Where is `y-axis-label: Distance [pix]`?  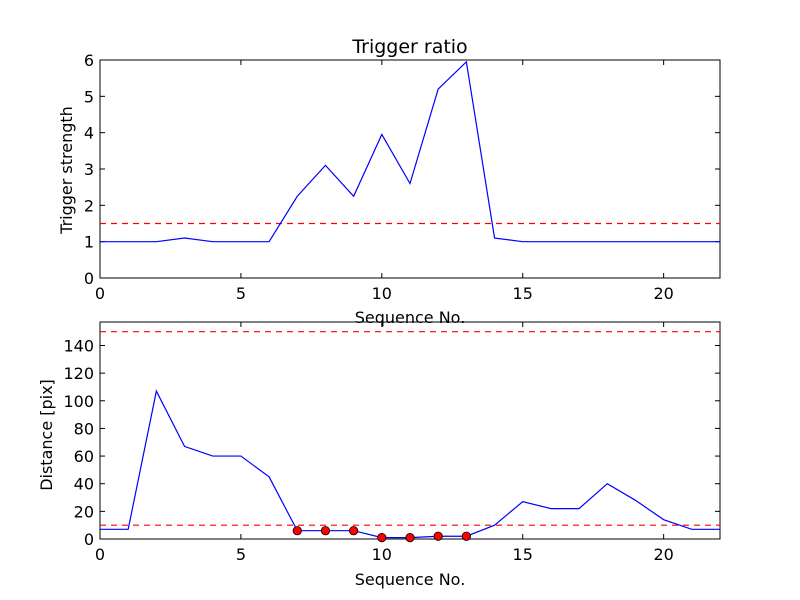
y-axis-label: Distance [pix] is located at coordinates (46, 435).